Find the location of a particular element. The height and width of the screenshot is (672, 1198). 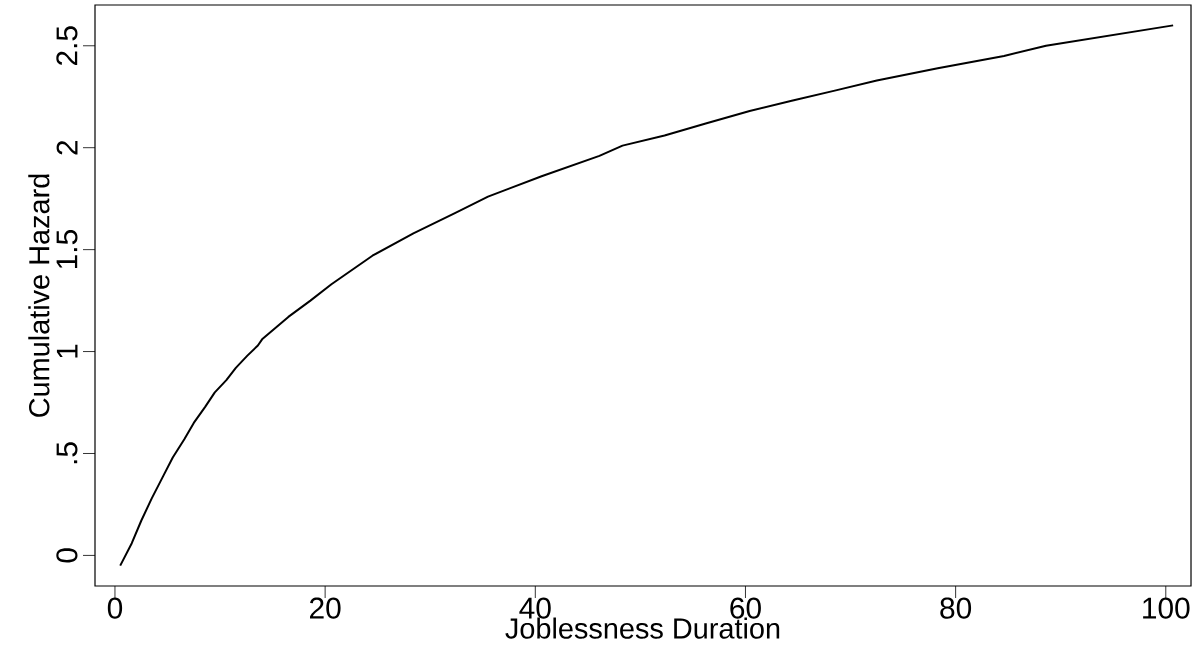

y-axis-title: Cumulative Hazard is located at coordinates (39, 295).